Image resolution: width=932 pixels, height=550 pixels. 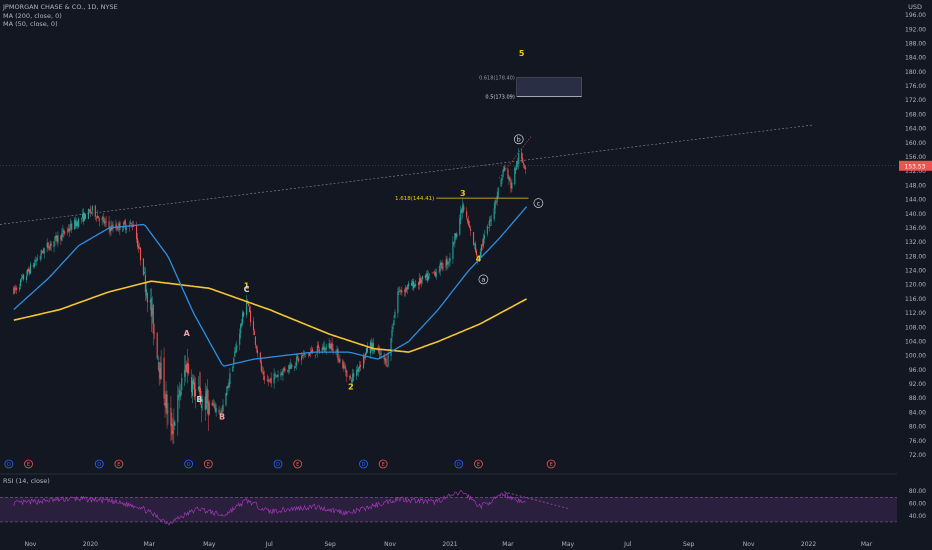 What do you see at coordinates (915, 100) in the screenshot?
I see `price-tick-label: 172.00` at bounding box center [915, 100].